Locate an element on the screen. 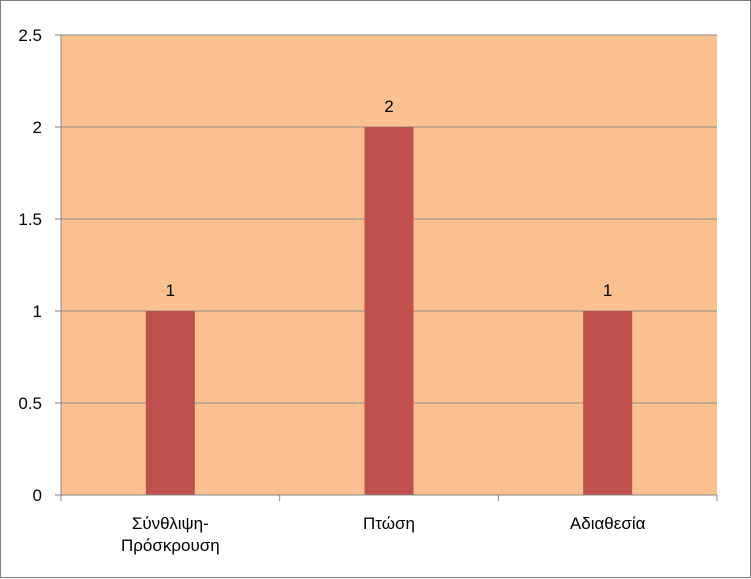 The image size is (751, 579). x-category-label: Αδιαθεσία is located at coordinates (608, 523).